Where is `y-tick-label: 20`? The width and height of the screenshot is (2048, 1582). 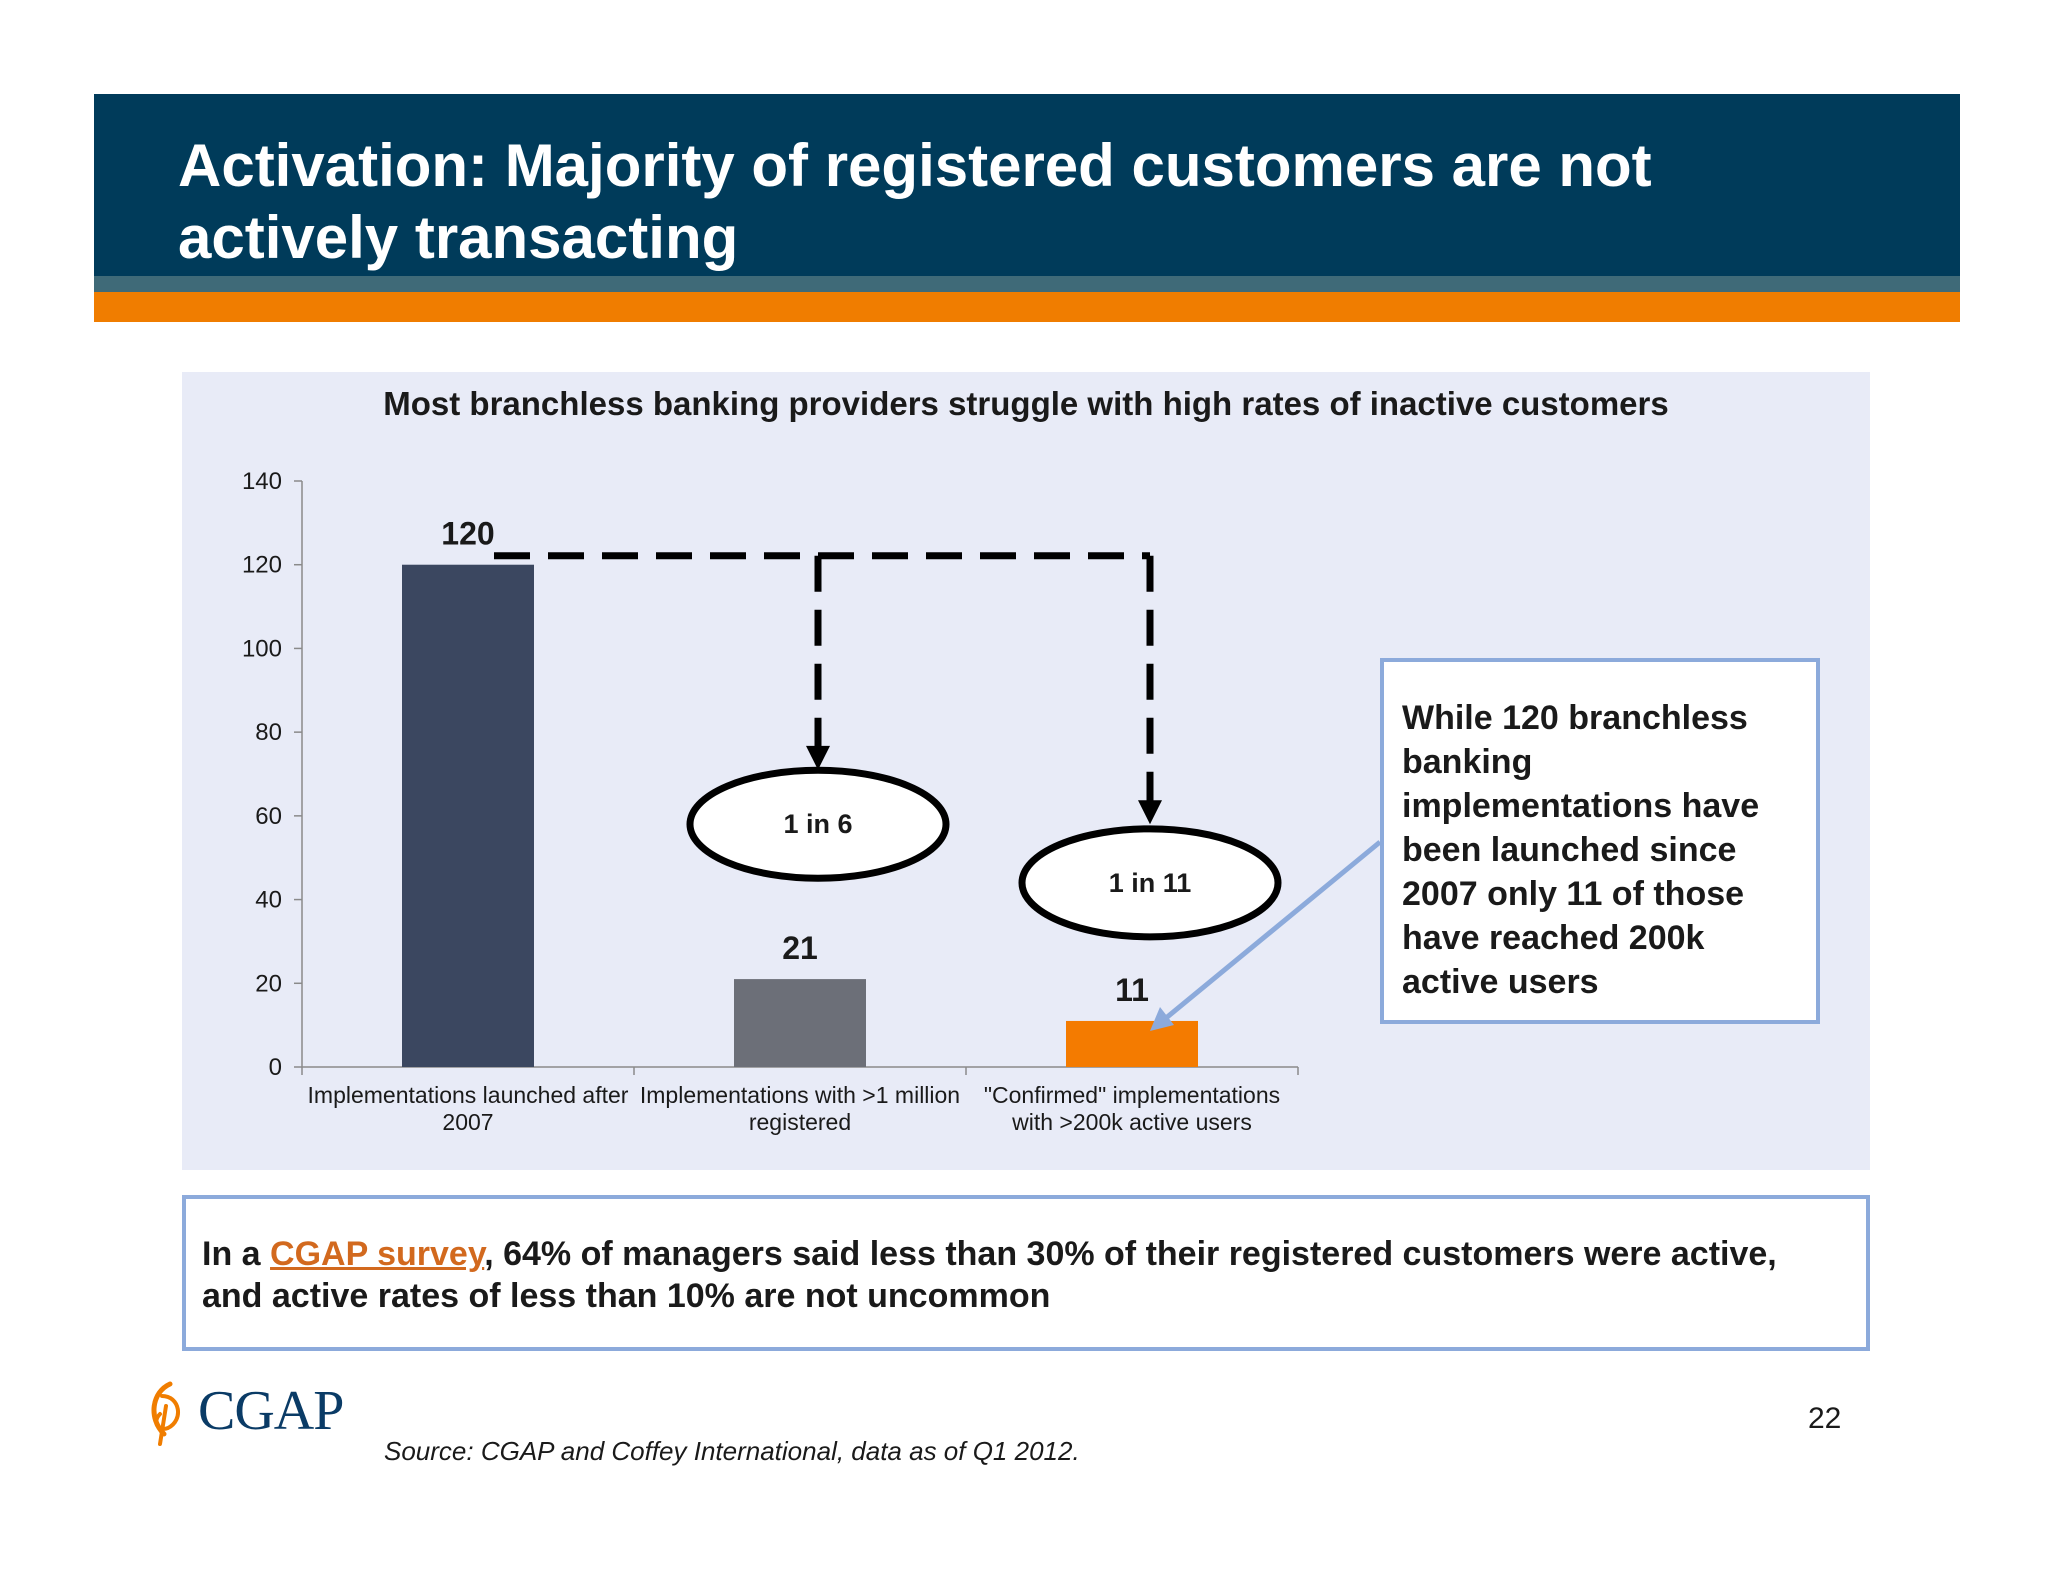
y-tick-label: 20 is located at coordinates (268, 983).